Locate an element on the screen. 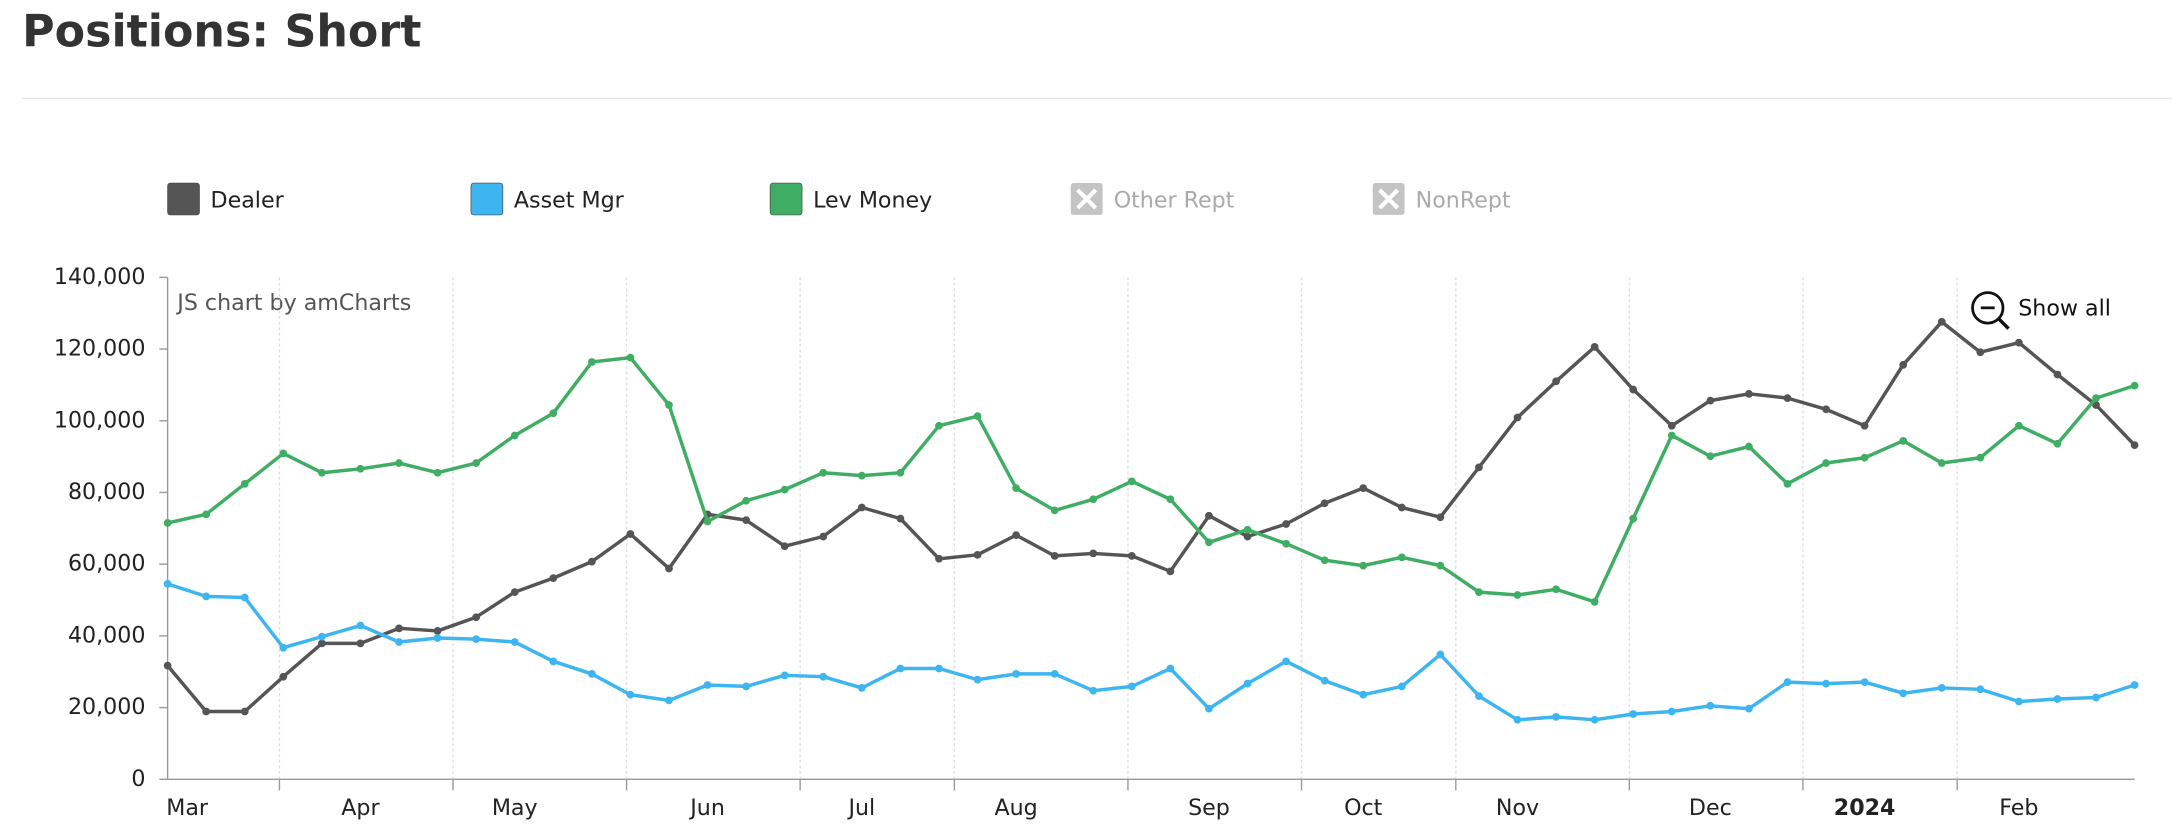  y-tick-label: 20,000 is located at coordinates (106, 707).